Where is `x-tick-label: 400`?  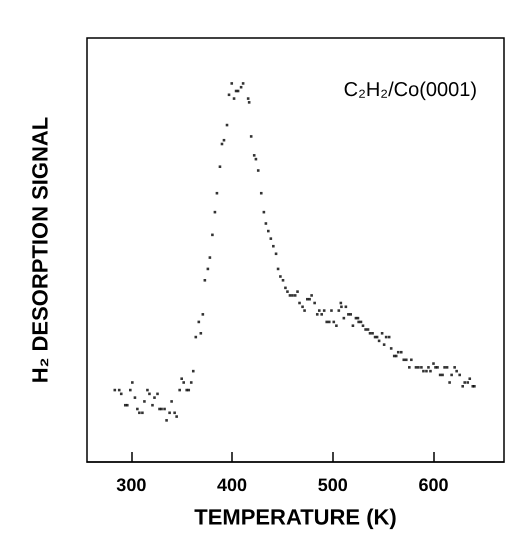 x-tick-label: 400 is located at coordinates (232, 485).